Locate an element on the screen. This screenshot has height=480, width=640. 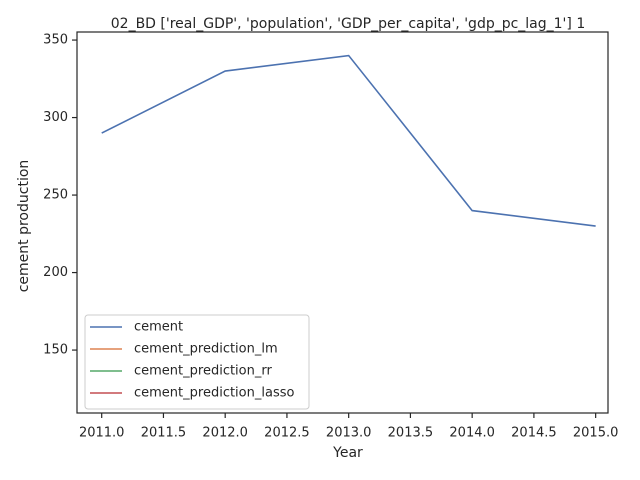
x-tick-label: 2012.0 is located at coordinates (225, 433).